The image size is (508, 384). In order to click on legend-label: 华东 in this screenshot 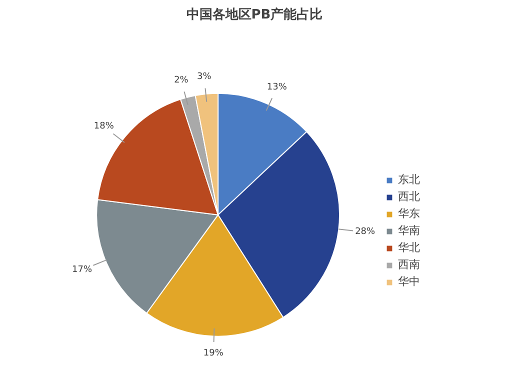, I will do `click(409, 213)`.